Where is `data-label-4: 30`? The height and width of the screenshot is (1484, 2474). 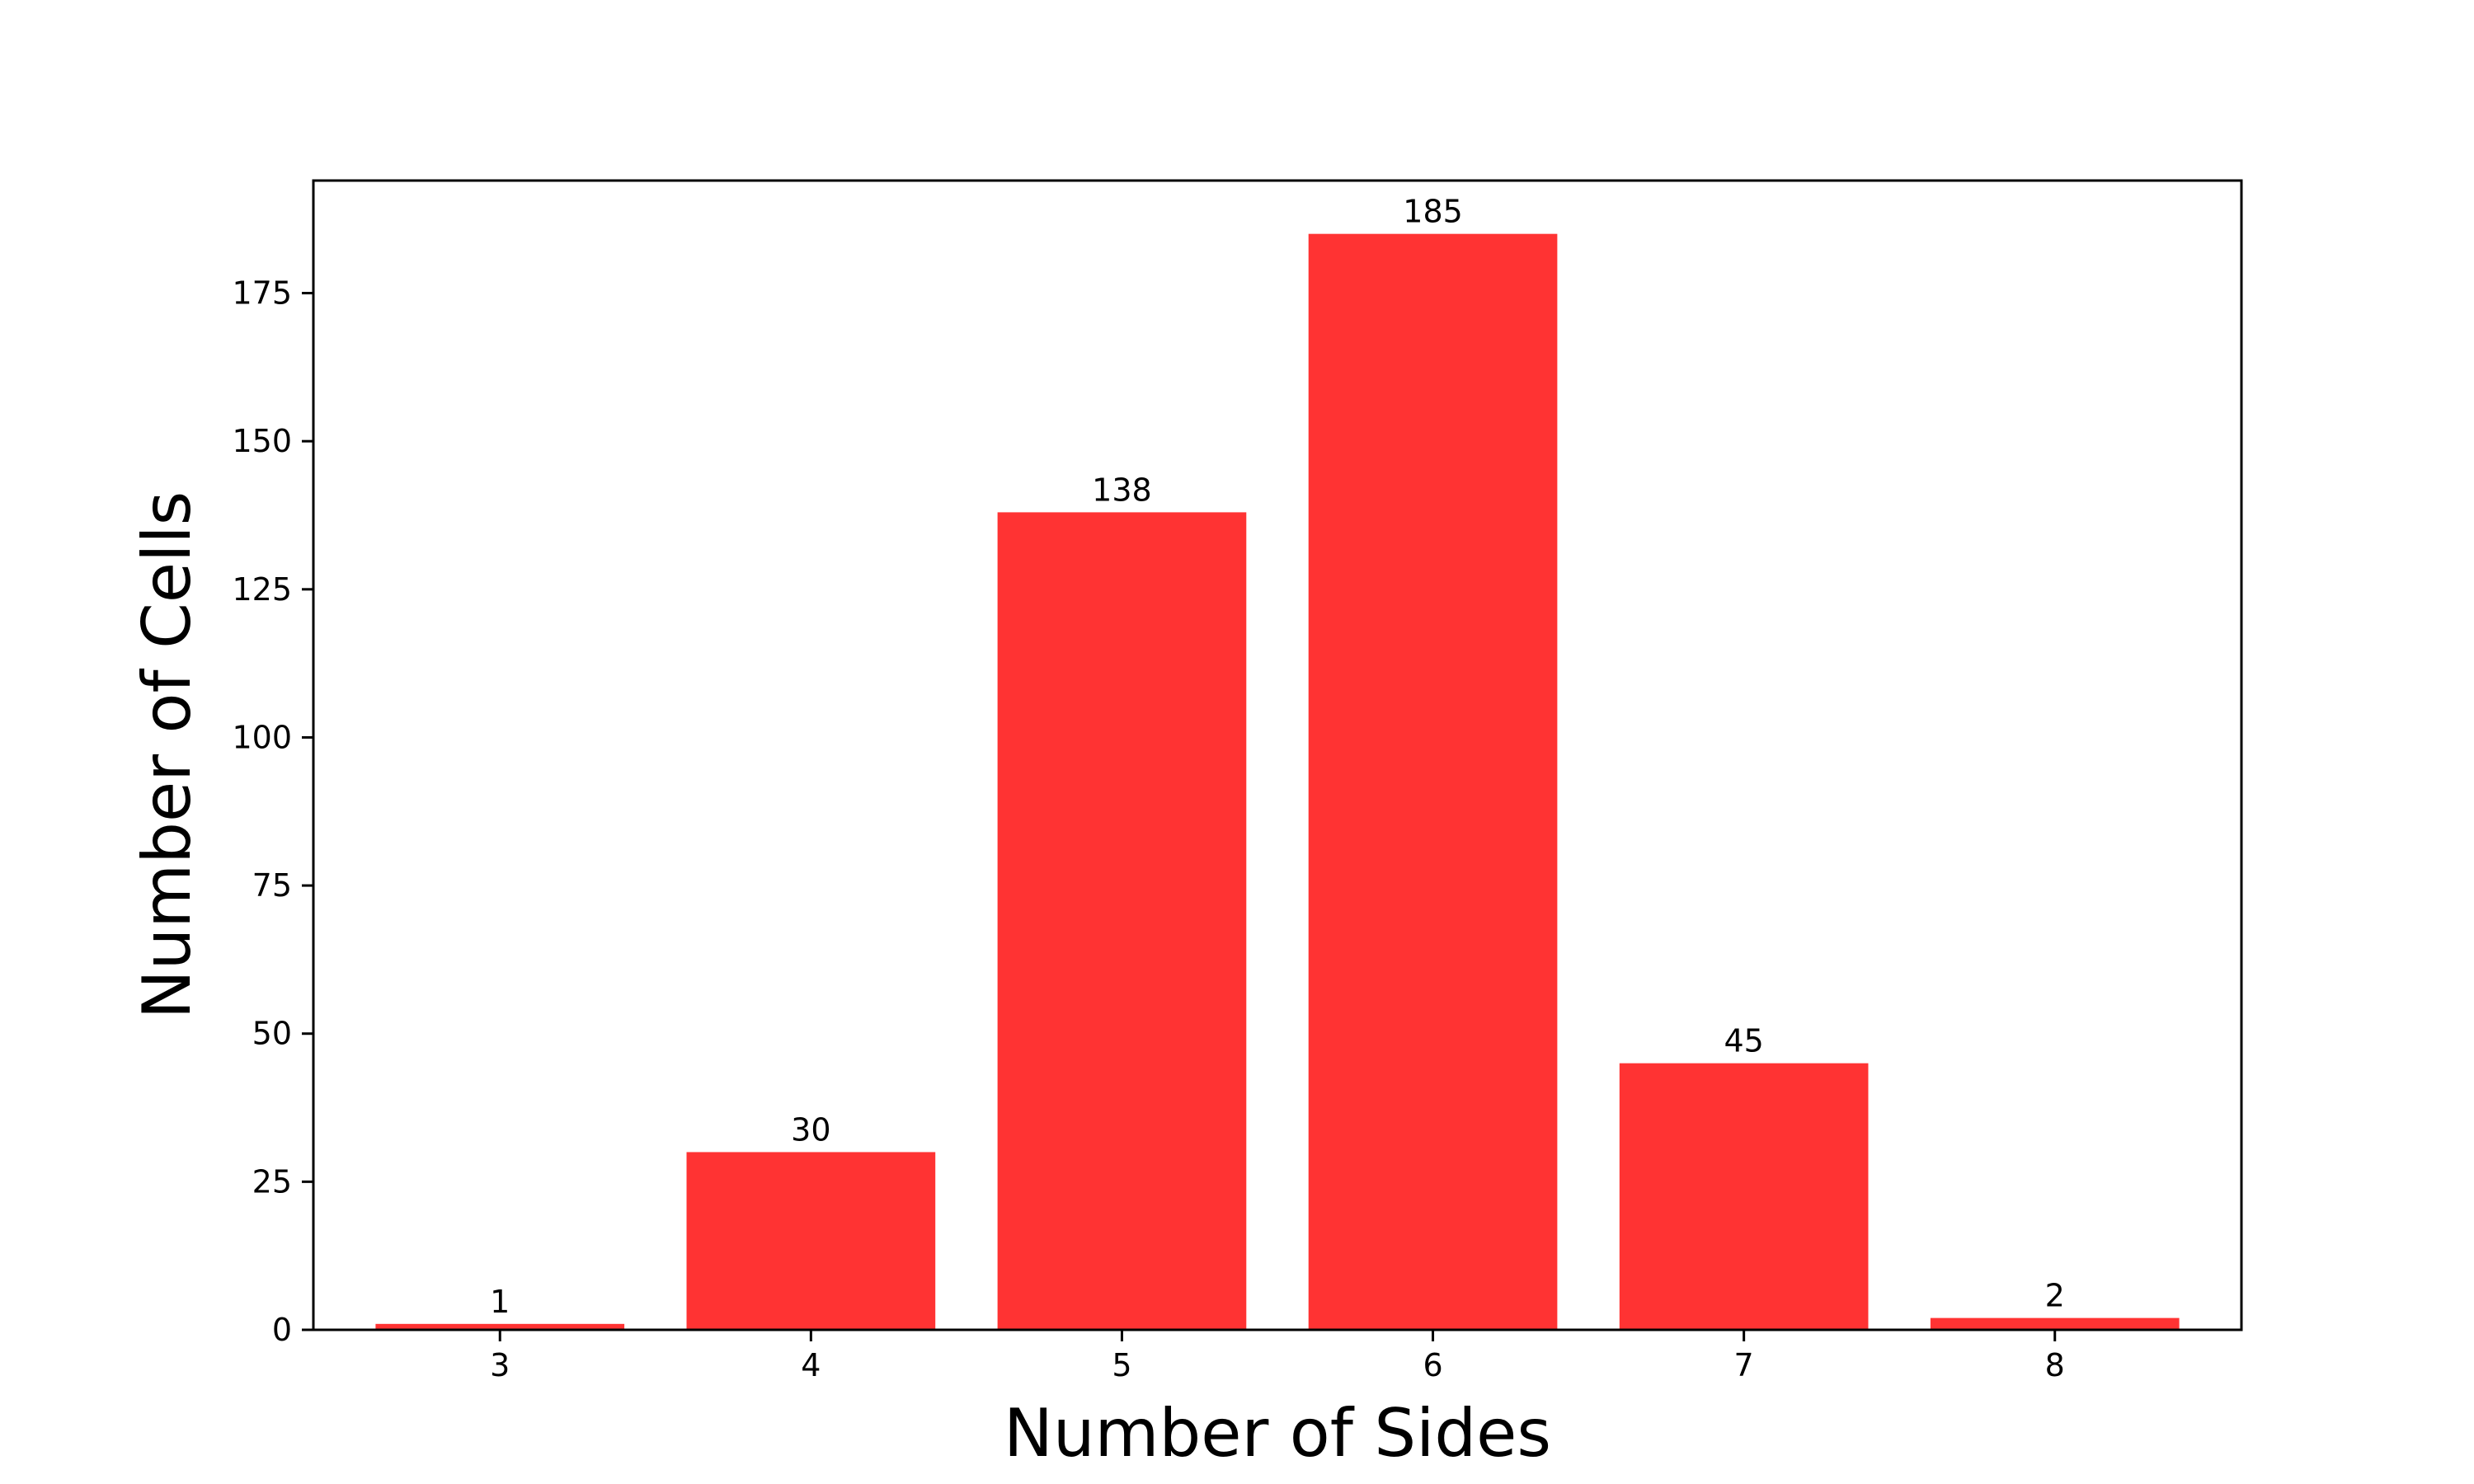 data-label-4: 30 is located at coordinates (810, 1129).